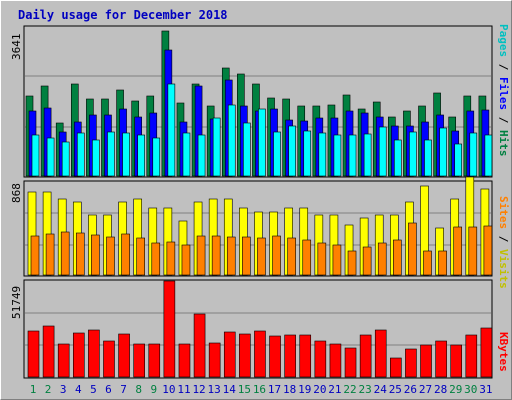 This screenshot has width=512, height=400. Describe the element at coordinates (153, 389) in the screenshot. I see `day-label: 9` at that location.